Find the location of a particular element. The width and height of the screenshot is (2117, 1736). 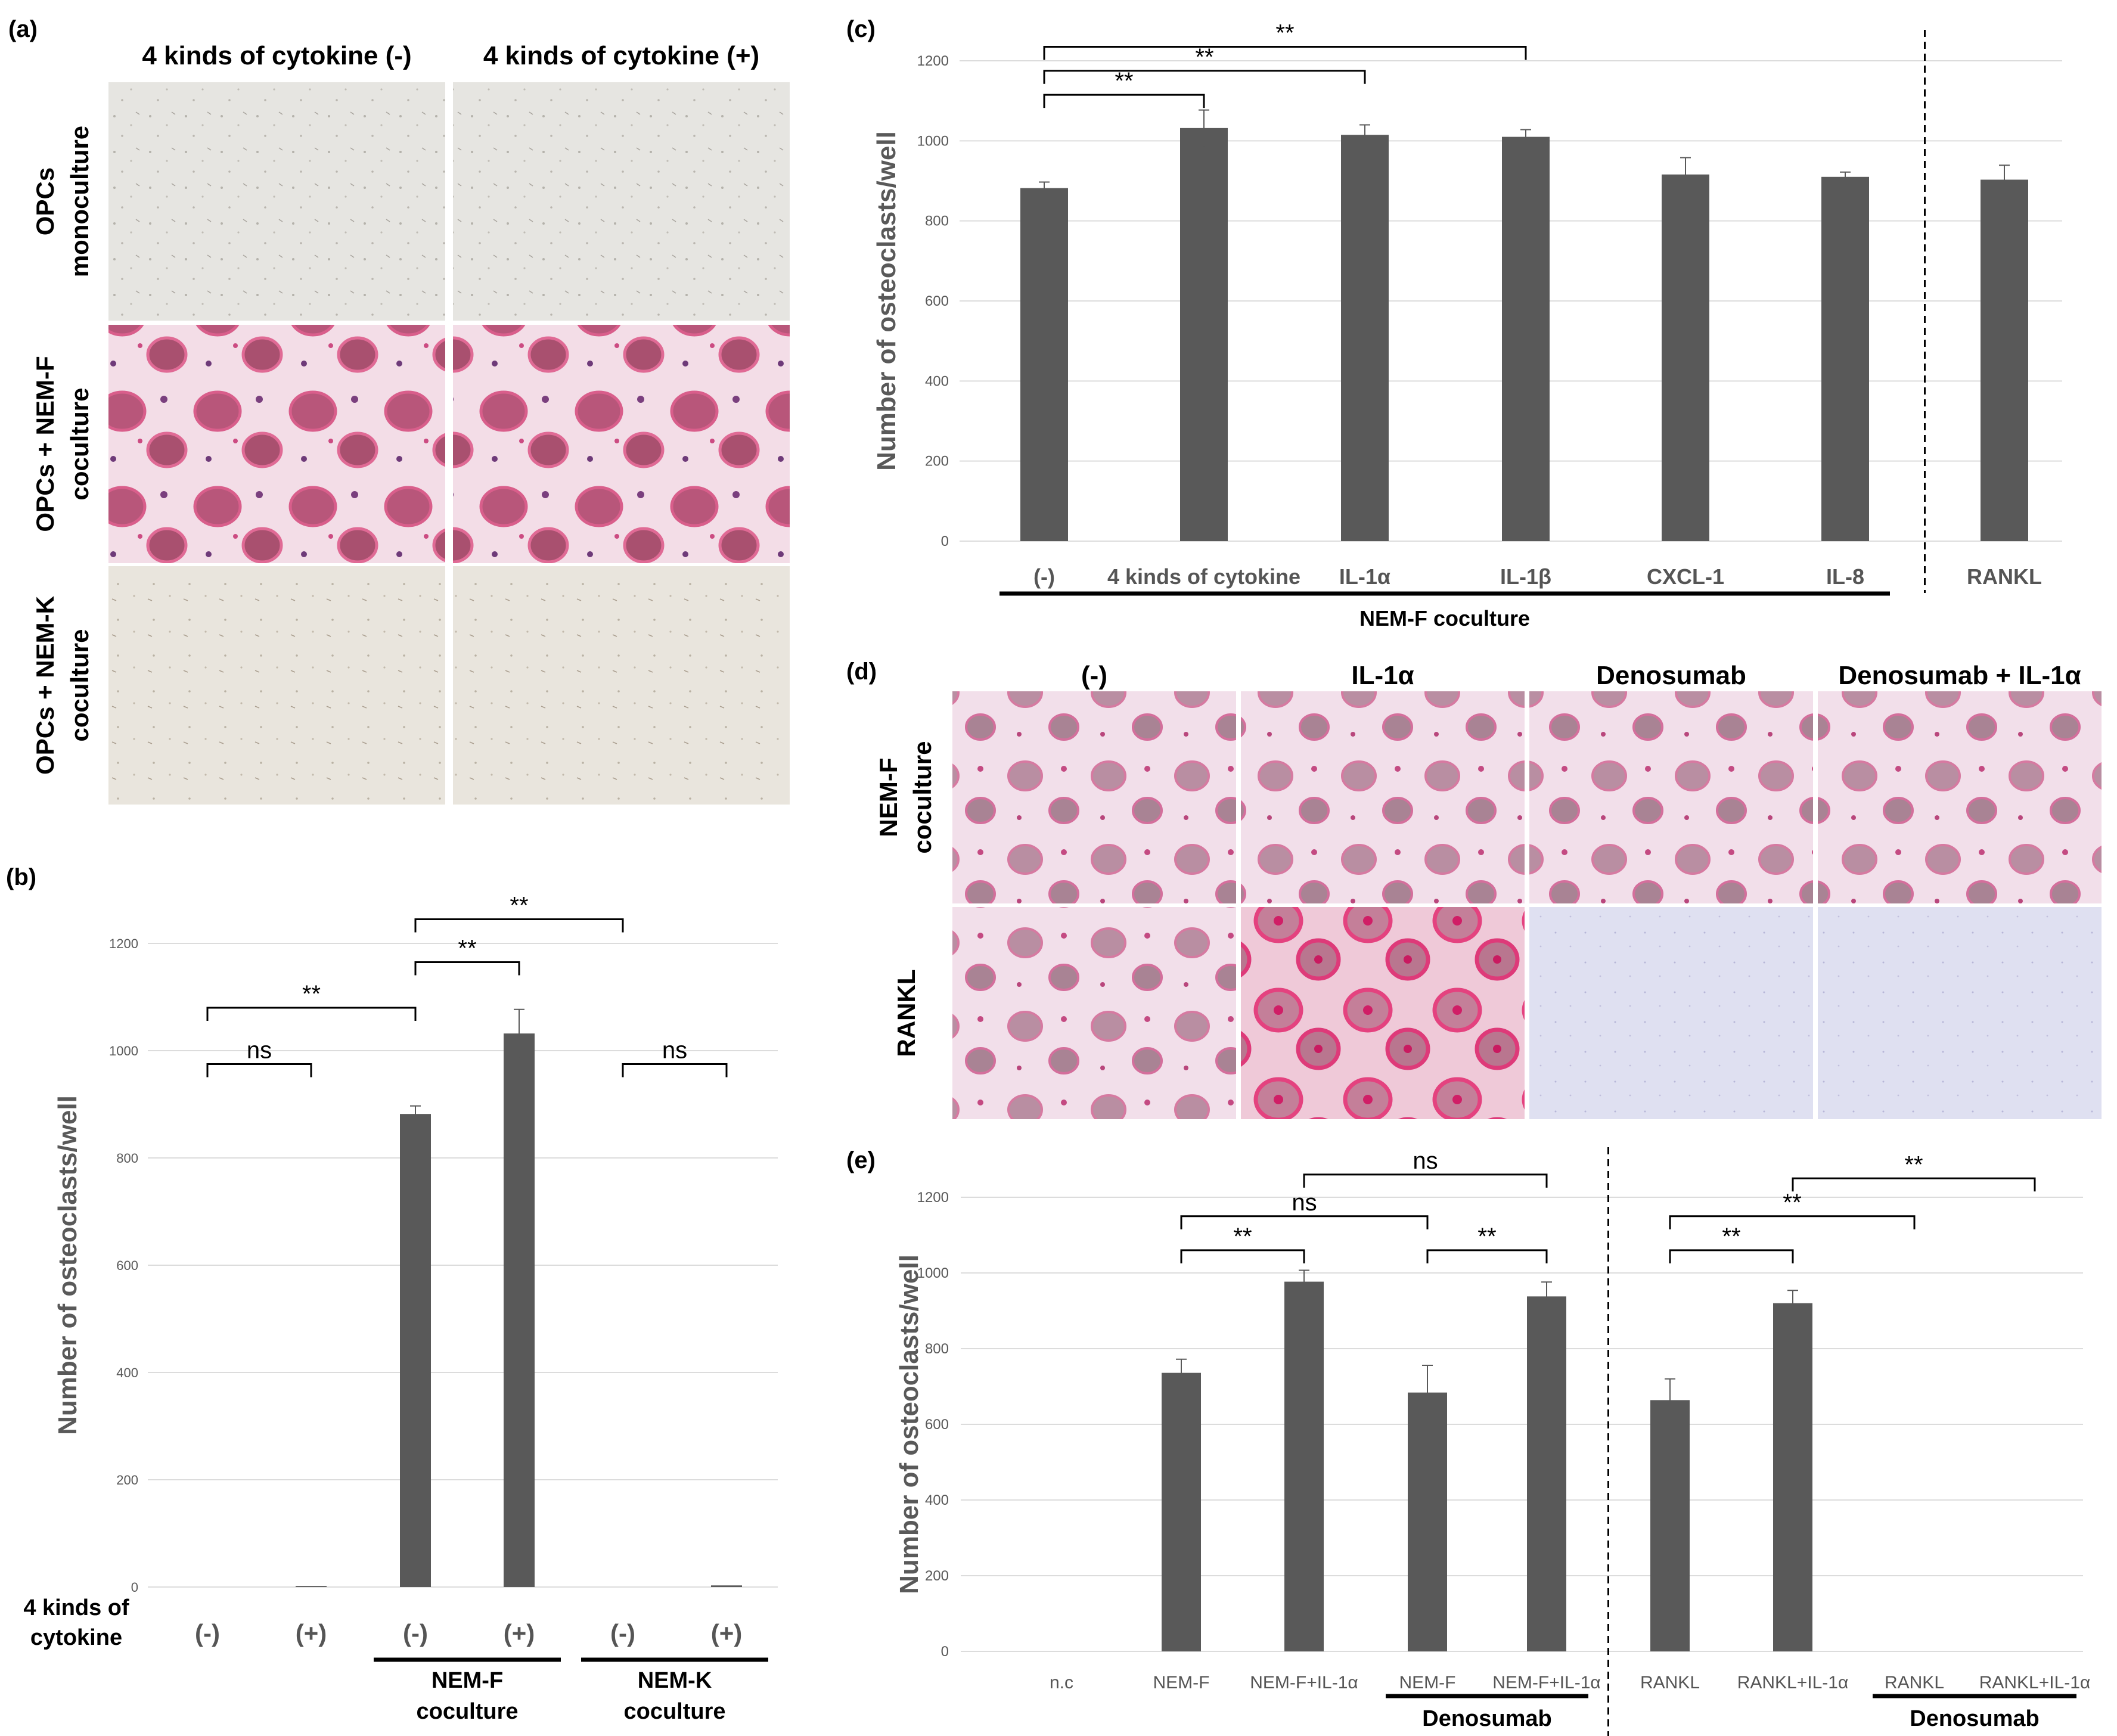

chart-b-y-tick-label: 0 is located at coordinates (134, 1588).